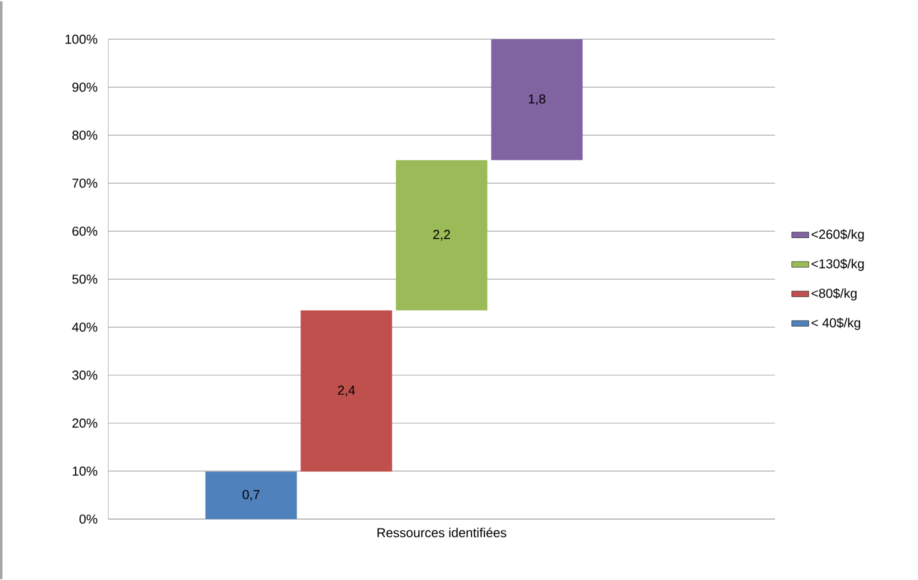 Image resolution: width=918 pixels, height=580 pixels. What do you see at coordinates (85, 87) in the screenshot?
I see `y-tick-label: 90%` at bounding box center [85, 87].